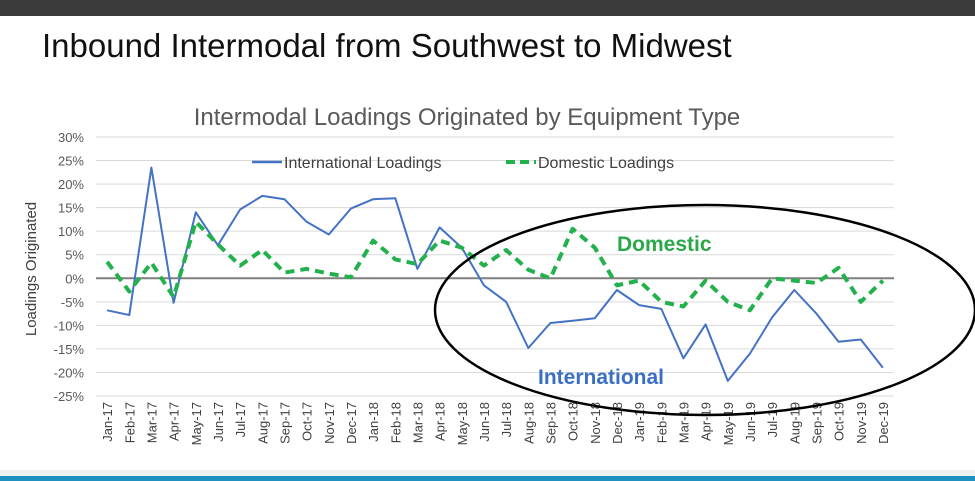 The width and height of the screenshot is (975, 481). What do you see at coordinates (69, 349) in the screenshot?
I see `y-tick-label: -15%` at bounding box center [69, 349].